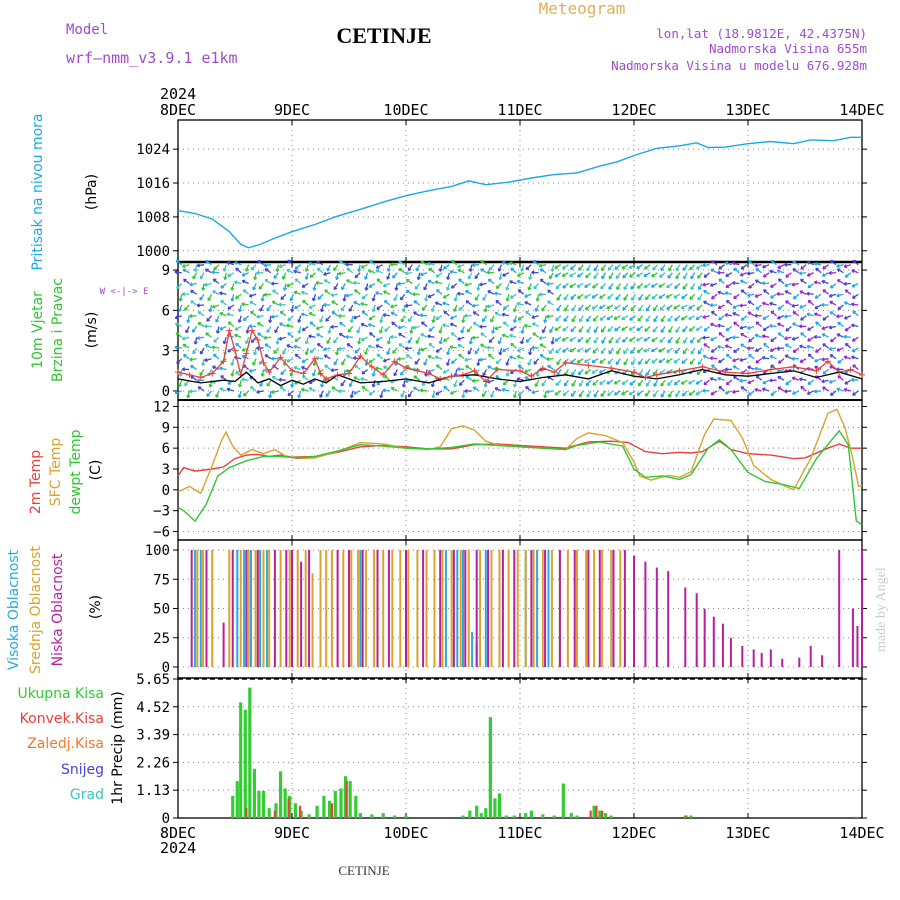  What do you see at coordinates (38, 330) in the screenshot?
I see `wind-ylabel-1: 10m Vjetar` at bounding box center [38, 330].